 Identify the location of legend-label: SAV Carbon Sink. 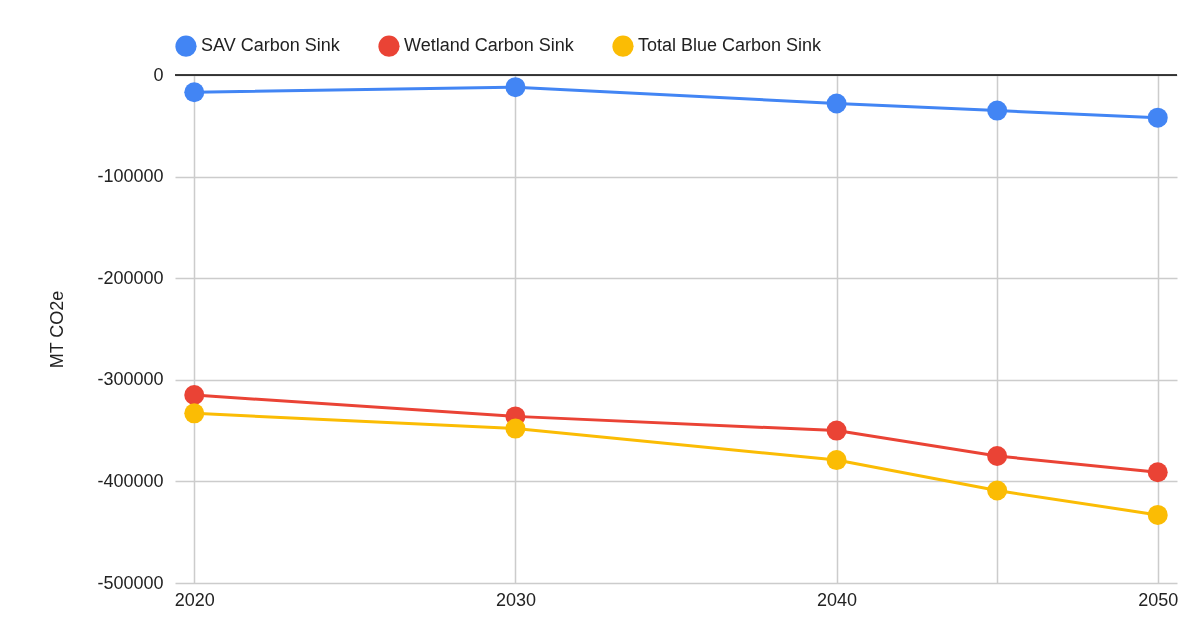
(271, 45).